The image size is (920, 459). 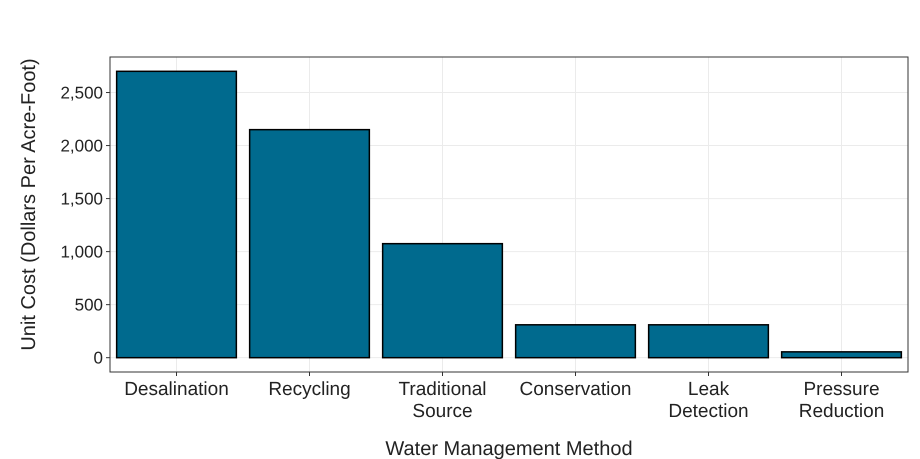 What do you see at coordinates (29, 204) in the screenshot?
I see `y-axis-title: Unit Cost (Dollars Per Acre-Foot)` at bounding box center [29, 204].